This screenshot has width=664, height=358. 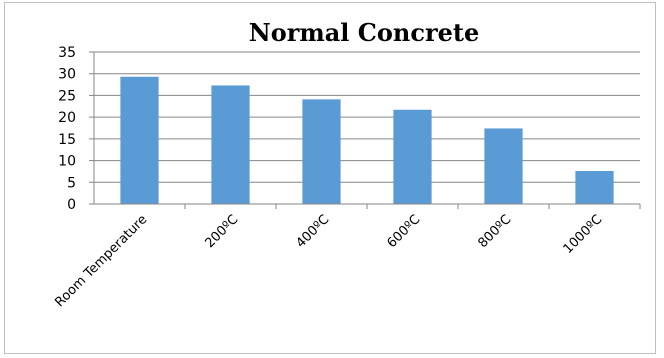 I want to click on y-tick-label: 25, so click(x=67, y=96).